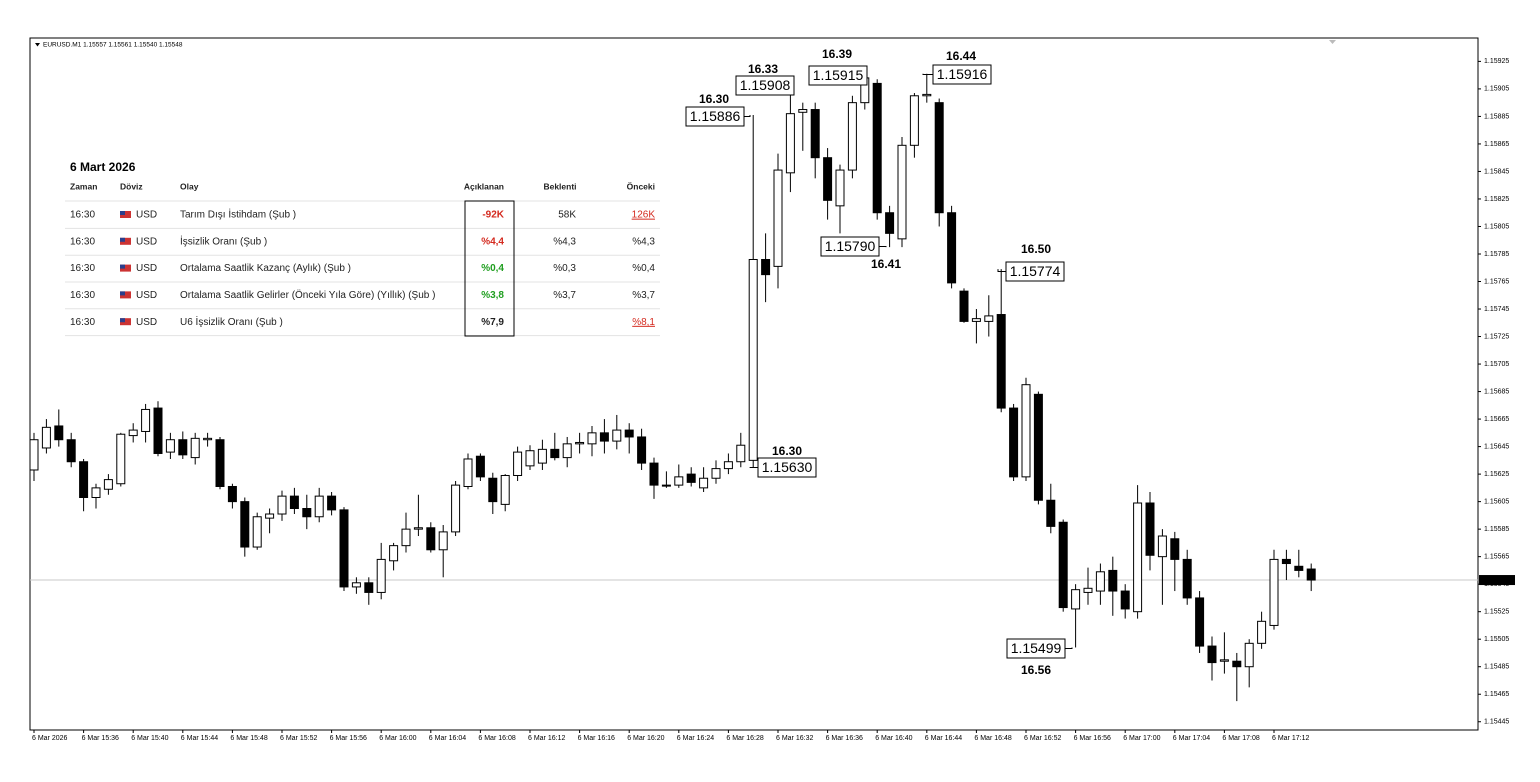 This screenshot has height=782, width=1540. Describe the element at coordinates (643, 322) in the screenshot. I see `event-previous: %8,1` at that location.